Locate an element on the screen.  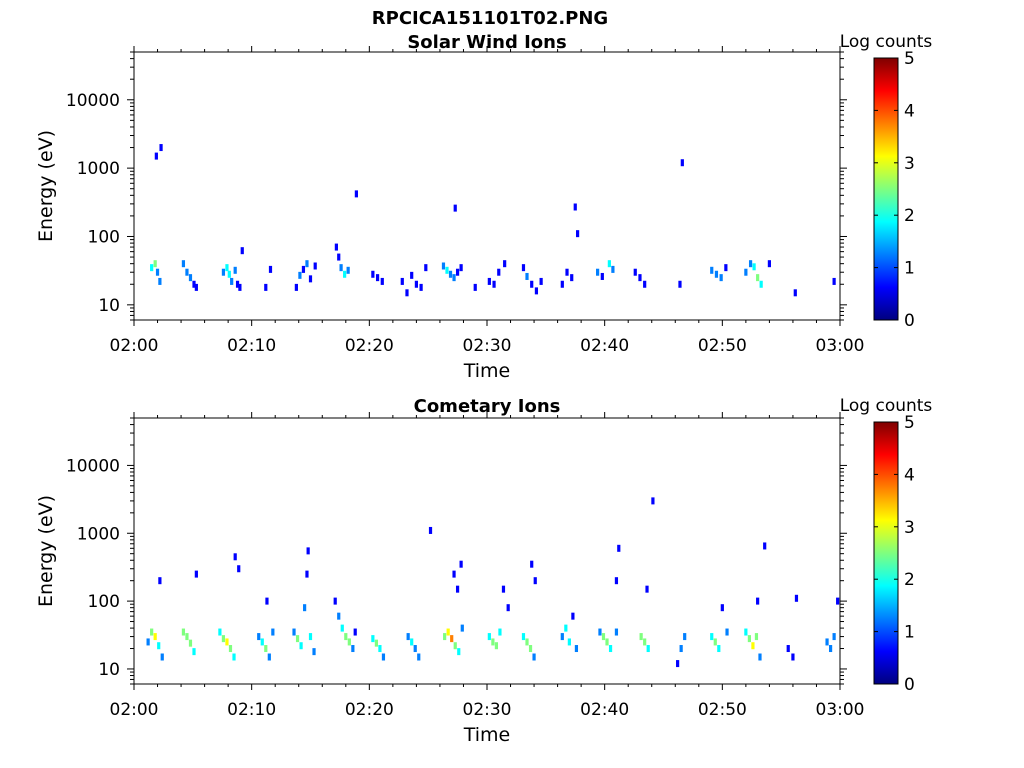
x-tick-label: 03:00 is located at coordinates (840, 710).